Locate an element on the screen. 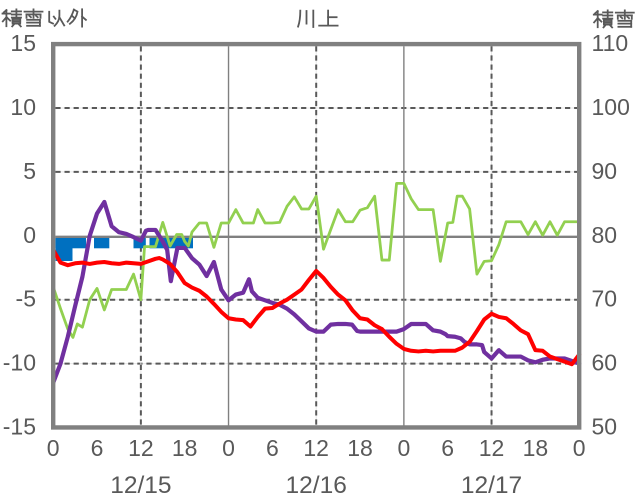 Image resolution: width=636 pixels, height=501 pixels. svg-text: 110 is located at coordinates (610, 43).